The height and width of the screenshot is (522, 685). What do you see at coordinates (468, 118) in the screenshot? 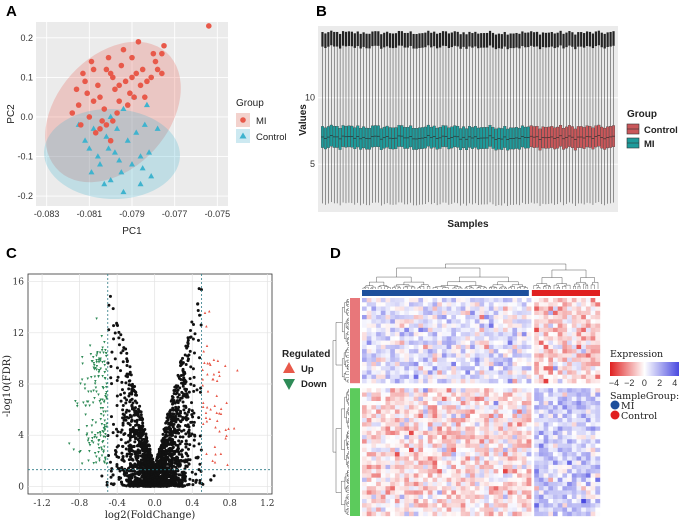
I see `panel-b-boxes` at bounding box center [468, 118].